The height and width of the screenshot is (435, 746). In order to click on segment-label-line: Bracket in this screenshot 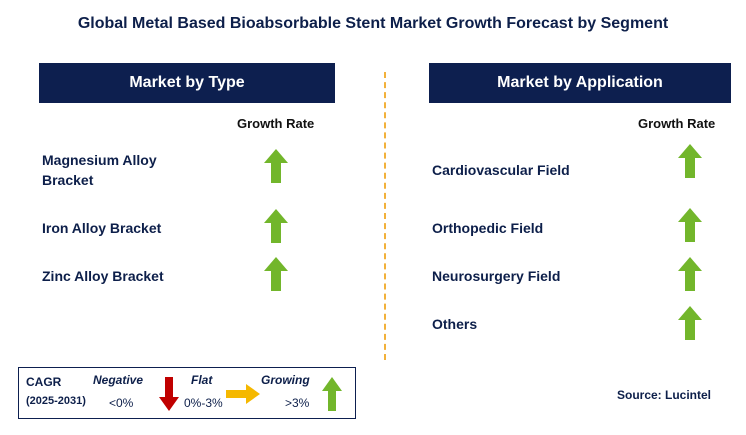, I will do `click(68, 180)`.